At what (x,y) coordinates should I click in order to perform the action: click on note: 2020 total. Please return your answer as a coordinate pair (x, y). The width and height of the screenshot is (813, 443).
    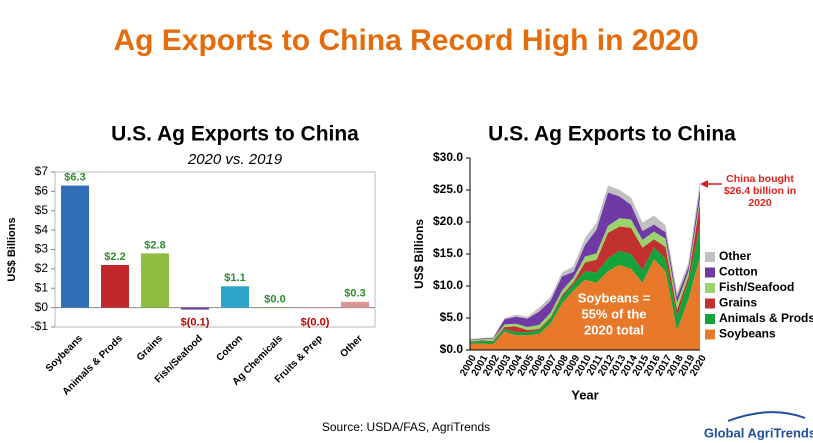
    Looking at the image, I should click on (614, 329).